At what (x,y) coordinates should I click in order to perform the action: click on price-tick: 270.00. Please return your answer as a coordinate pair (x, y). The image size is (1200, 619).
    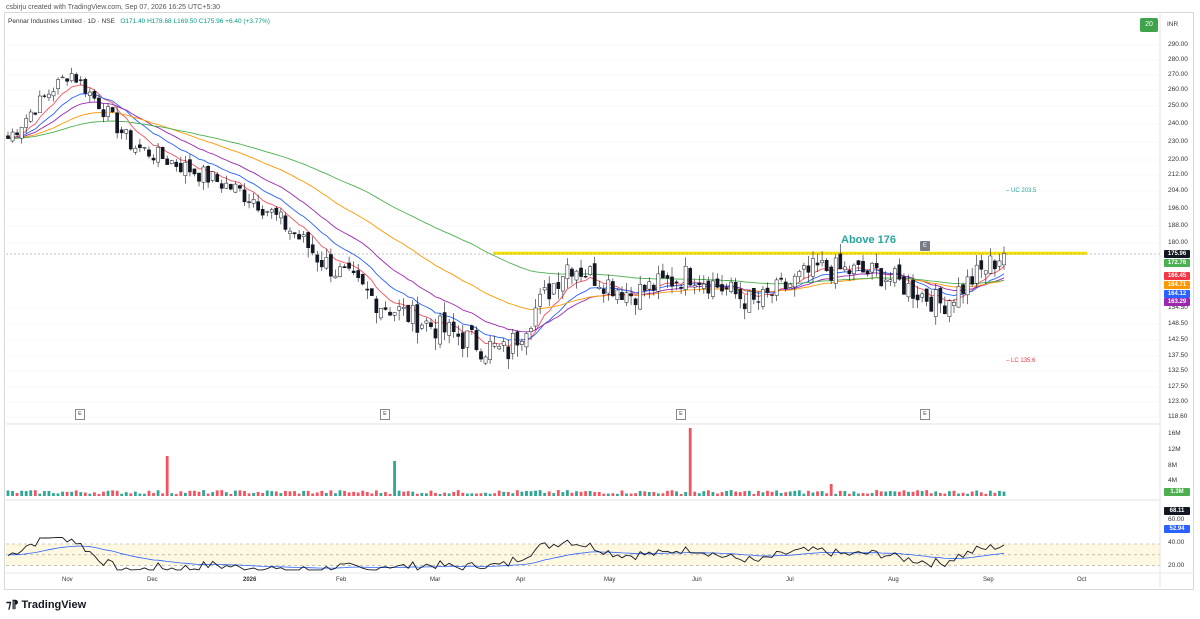
    Looking at the image, I should click on (1178, 74).